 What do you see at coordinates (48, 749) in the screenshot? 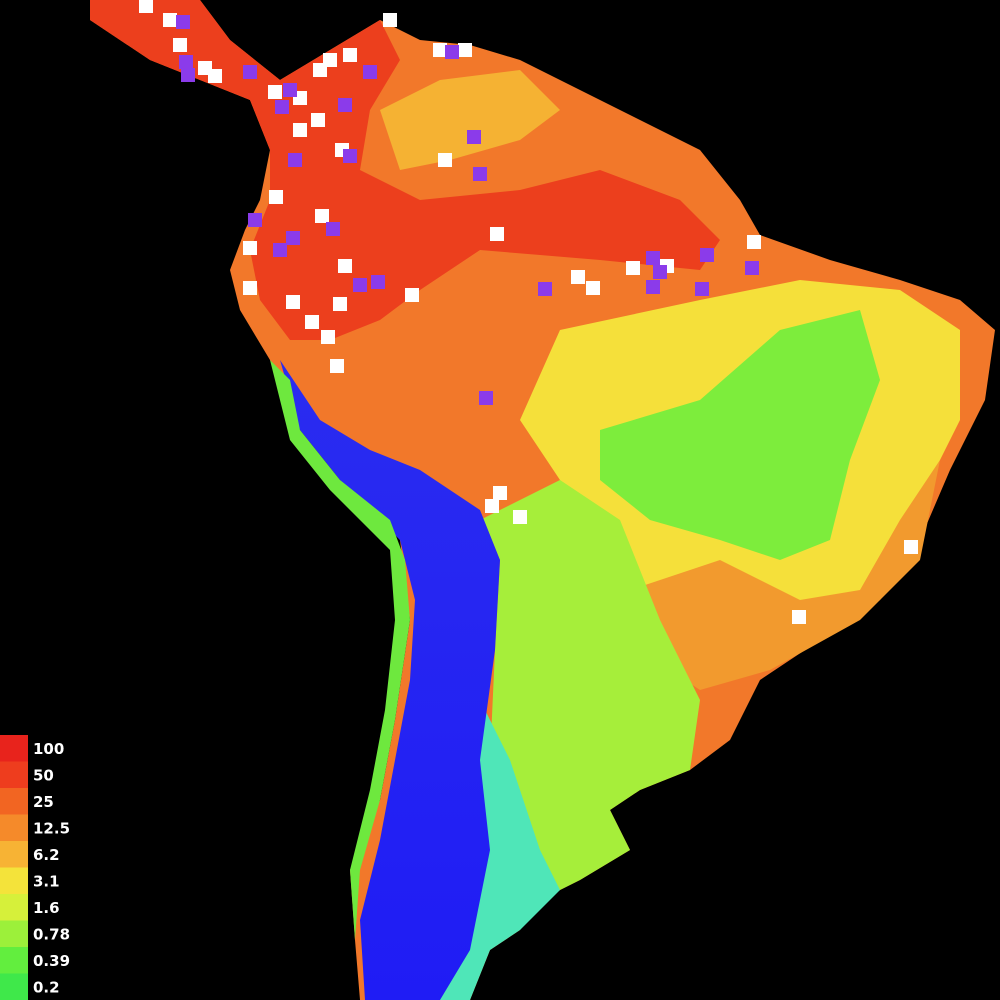
I see `legend-label: 100` at bounding box center [48, 749].